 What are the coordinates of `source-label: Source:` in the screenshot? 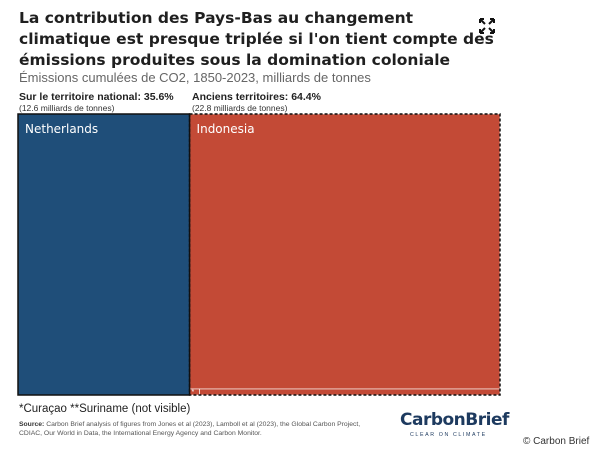 It's located at (32, 424).